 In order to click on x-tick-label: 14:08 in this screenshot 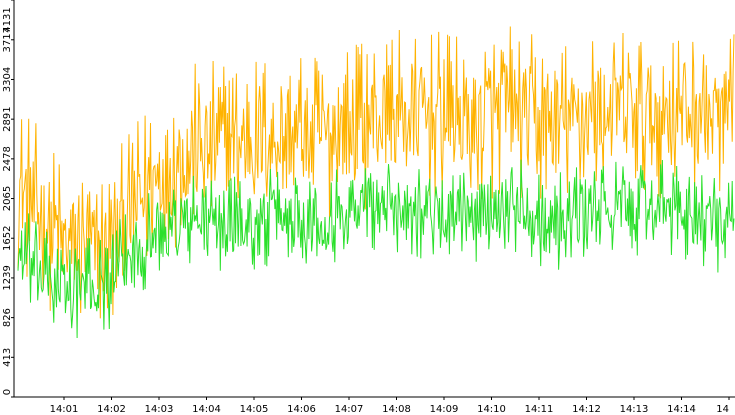, I will do `click(396, 409)`.